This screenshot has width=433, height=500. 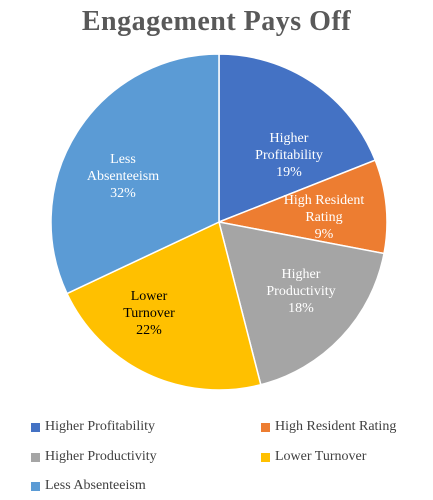 I want to click on pie-slice-profitability, so click(x=297, y=138).